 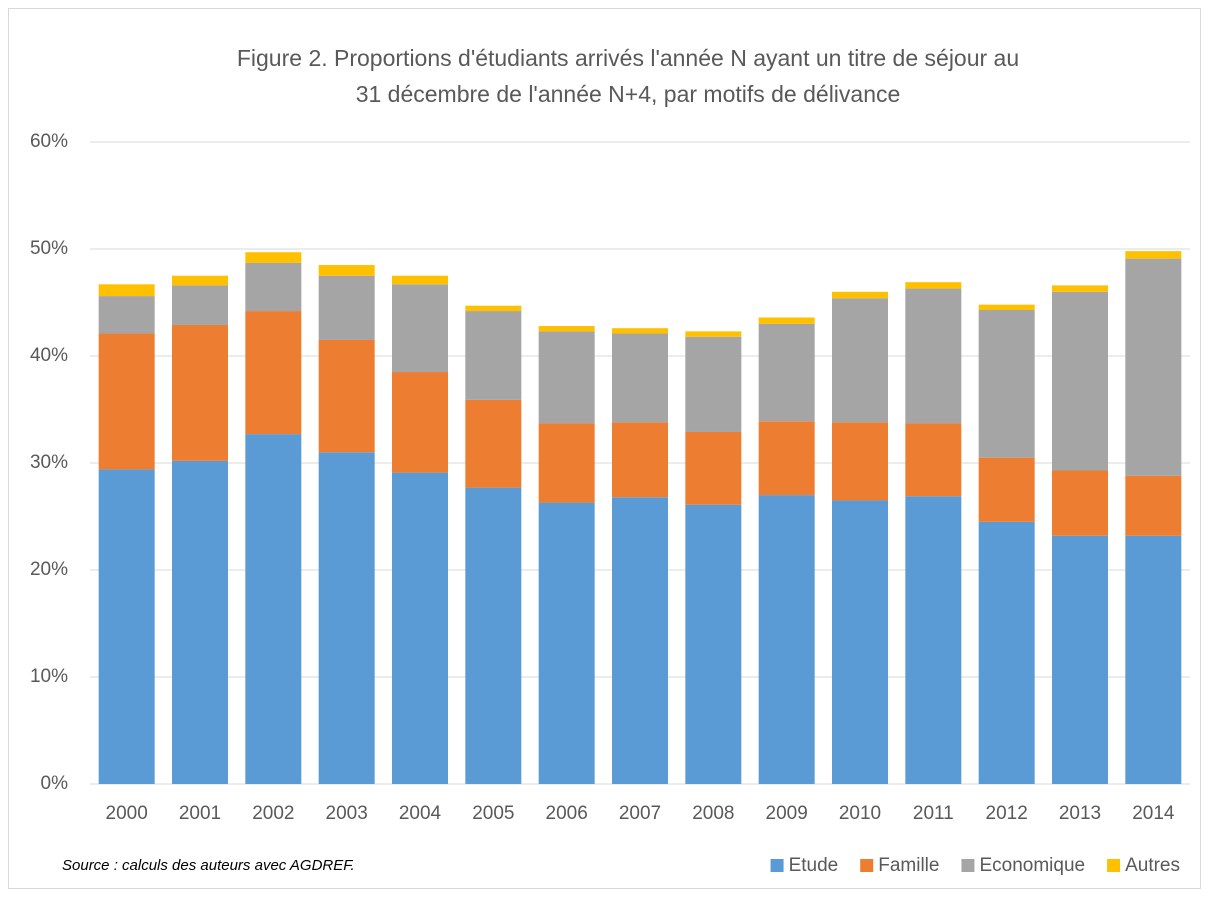 What do you see at coordinates (640, 813) in the screenshot?
I see `x-tick-label: 2007` at bounding box center [640, 813].